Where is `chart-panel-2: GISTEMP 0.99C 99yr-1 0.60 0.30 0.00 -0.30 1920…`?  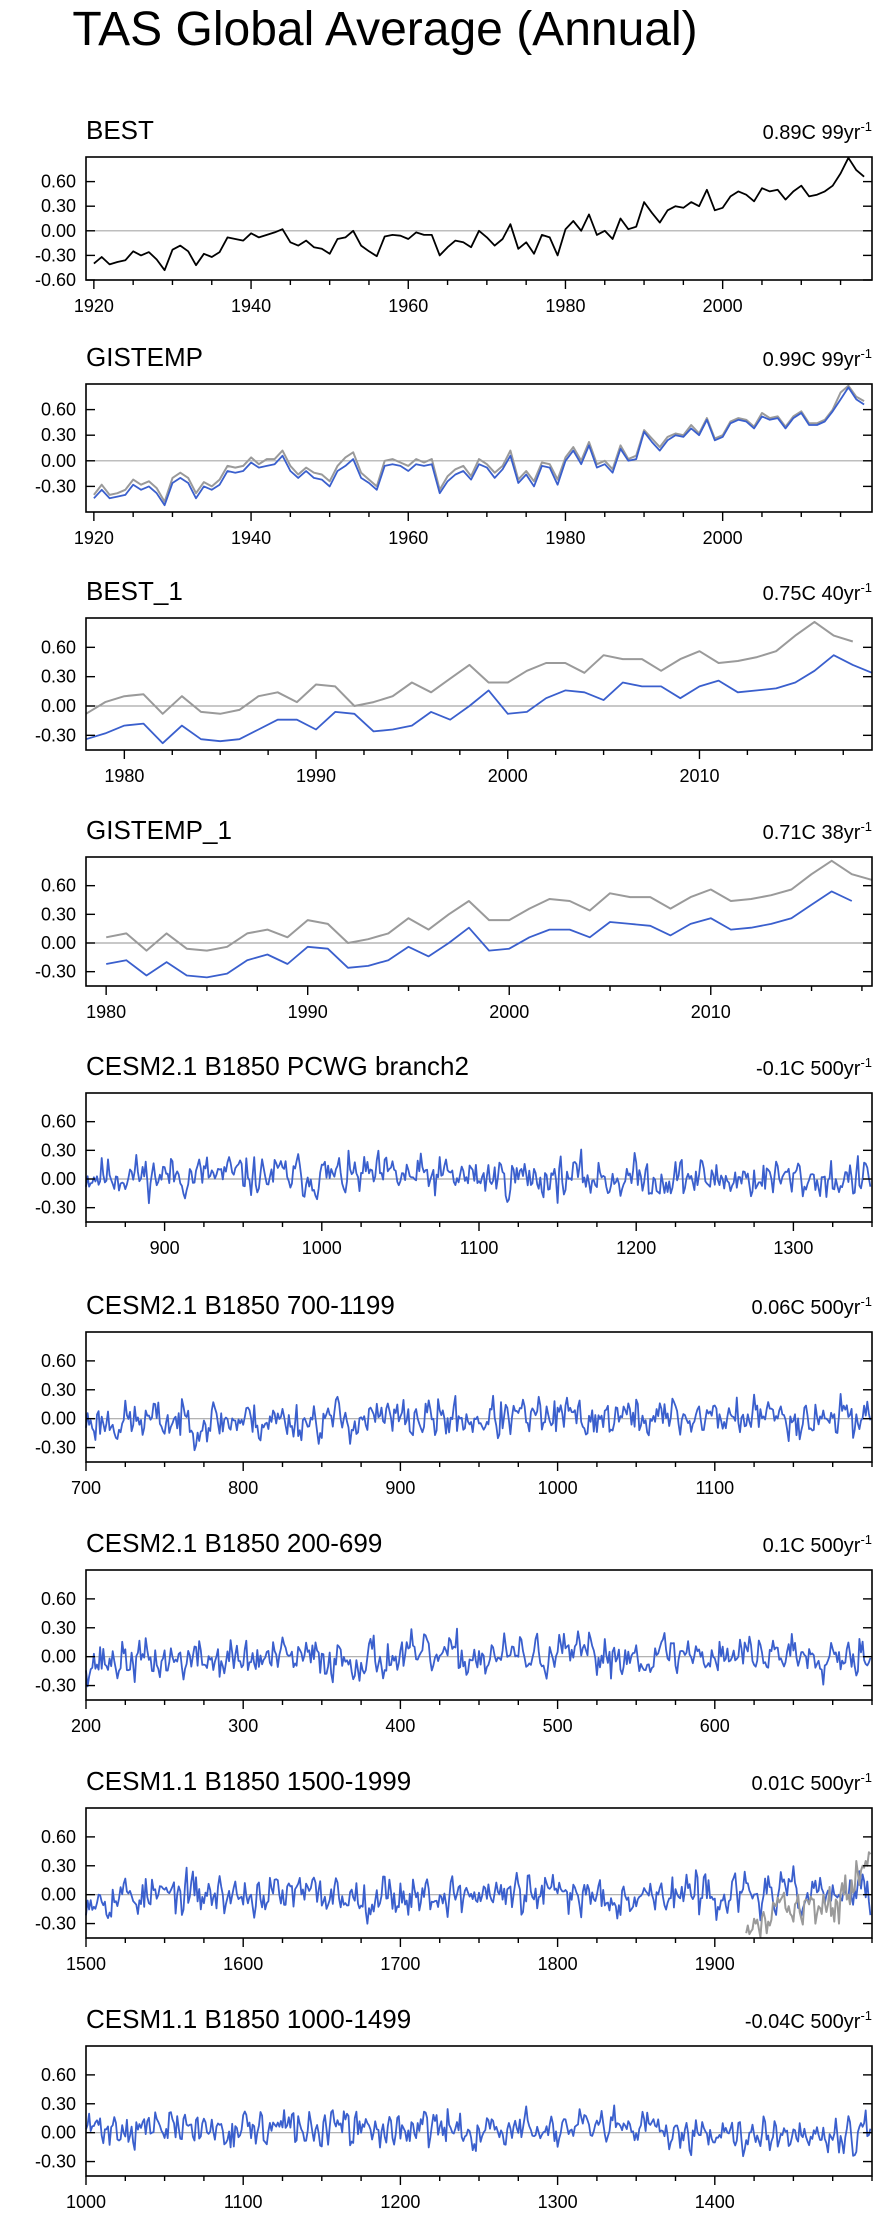
chart-panel-2: GISTEMP 0.99C 99yr-1 0.60 0.30 0.00 -0.30 1920… is located at coordinates (454, 445).